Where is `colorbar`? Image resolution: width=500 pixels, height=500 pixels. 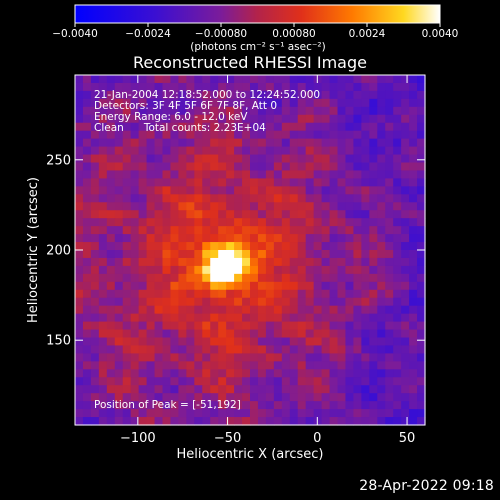 colorbar is located at coordinates (257, 14).